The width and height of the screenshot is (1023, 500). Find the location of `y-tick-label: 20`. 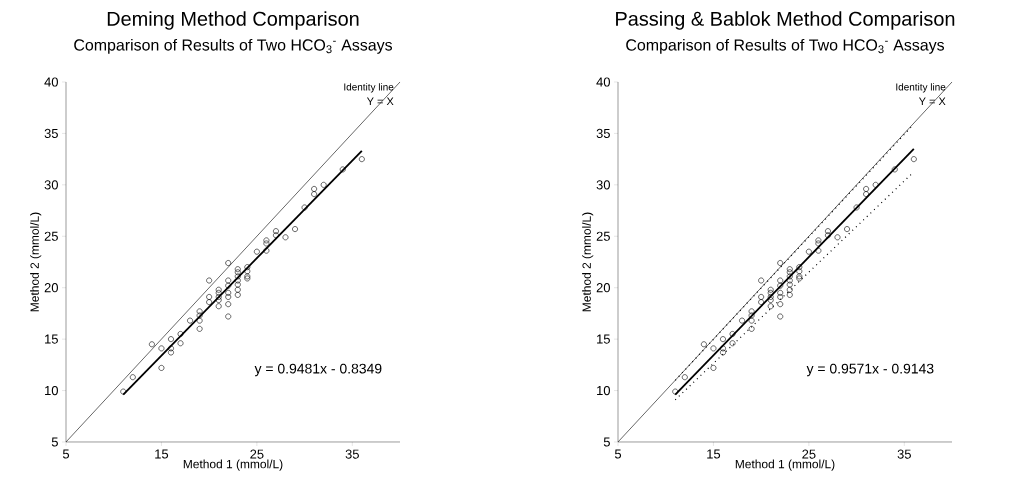

y-tick-label: 20 is located at coordinates (51, 288).